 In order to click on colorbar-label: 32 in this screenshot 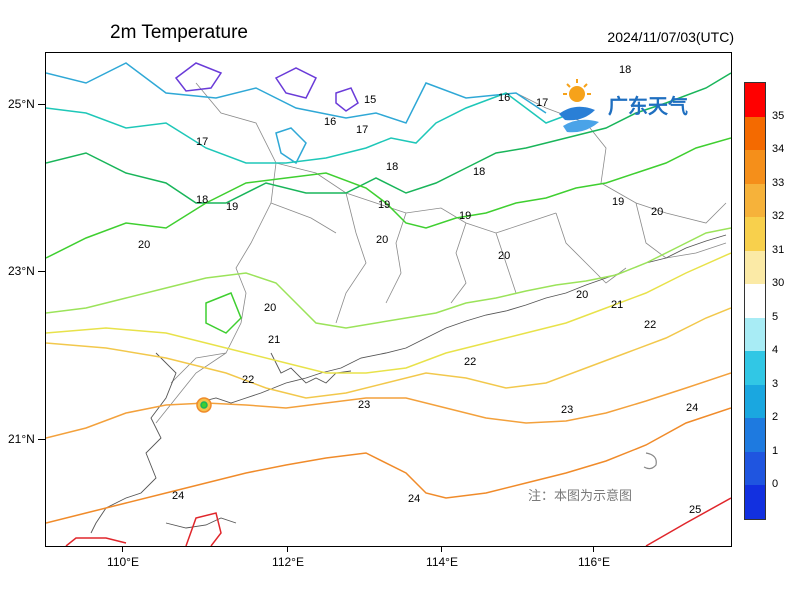, I will do `click(778, 216)`.